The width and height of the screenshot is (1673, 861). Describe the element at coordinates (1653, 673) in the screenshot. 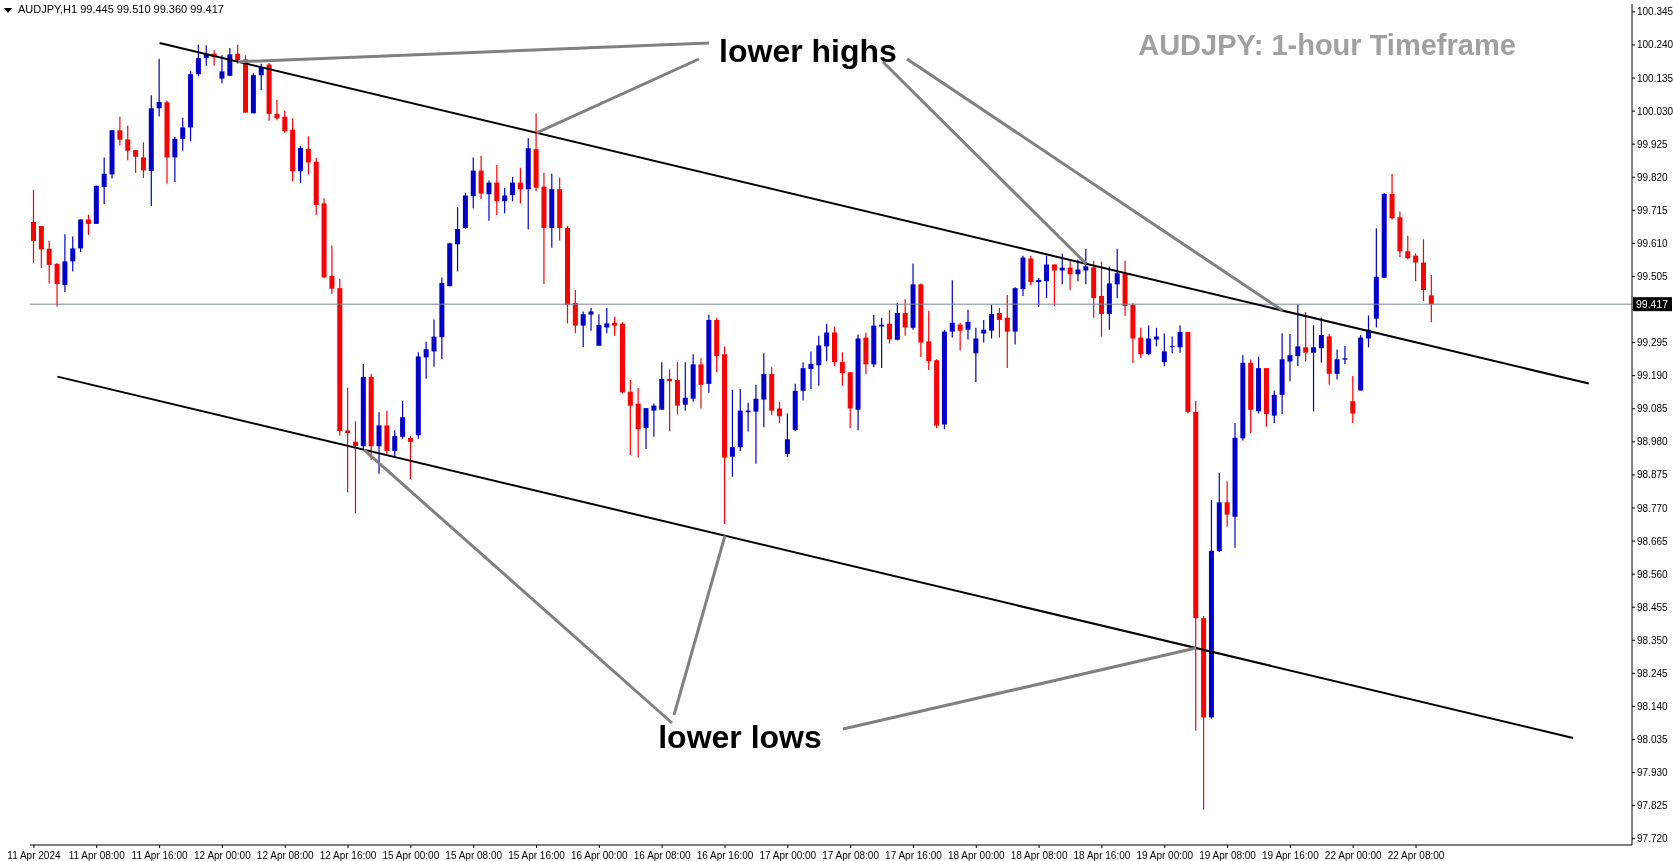

I see `y-tick-label: 98.245` at that location.